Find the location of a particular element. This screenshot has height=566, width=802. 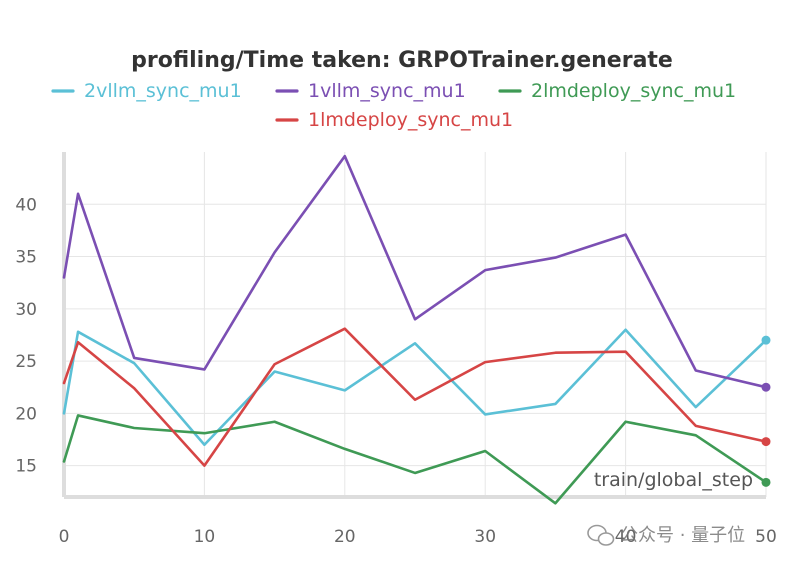

y-tick-label: 30 is located at coordinates (26, 310).